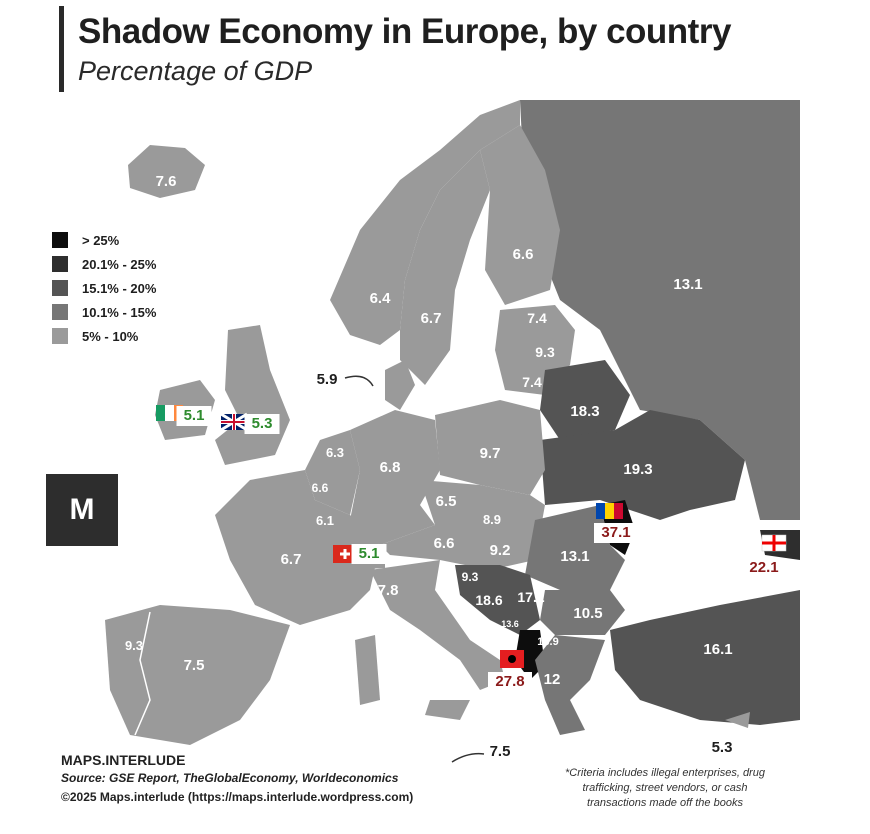 The image size is (870, 834). Describe the element at coordinates (500, 751) in the screenshot. I see `country-value-malta: 7.5` at that location.